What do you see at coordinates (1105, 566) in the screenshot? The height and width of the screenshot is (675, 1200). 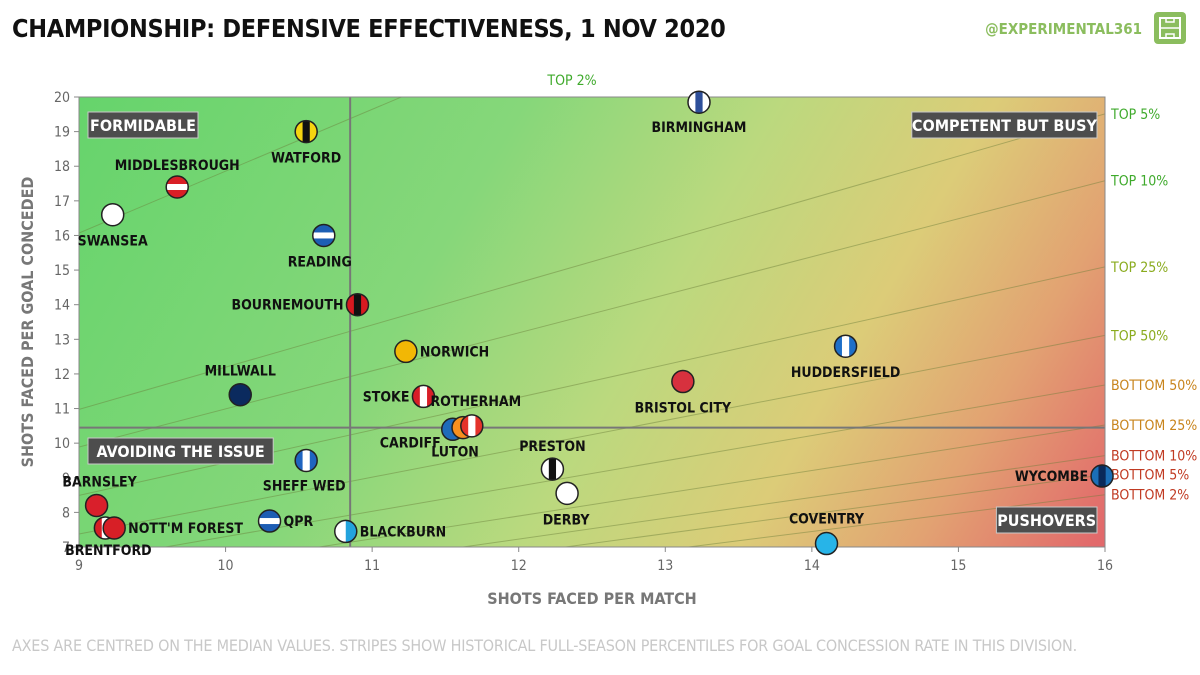 I see `x-tick-label: 16` at bounding box center [1105, 566].